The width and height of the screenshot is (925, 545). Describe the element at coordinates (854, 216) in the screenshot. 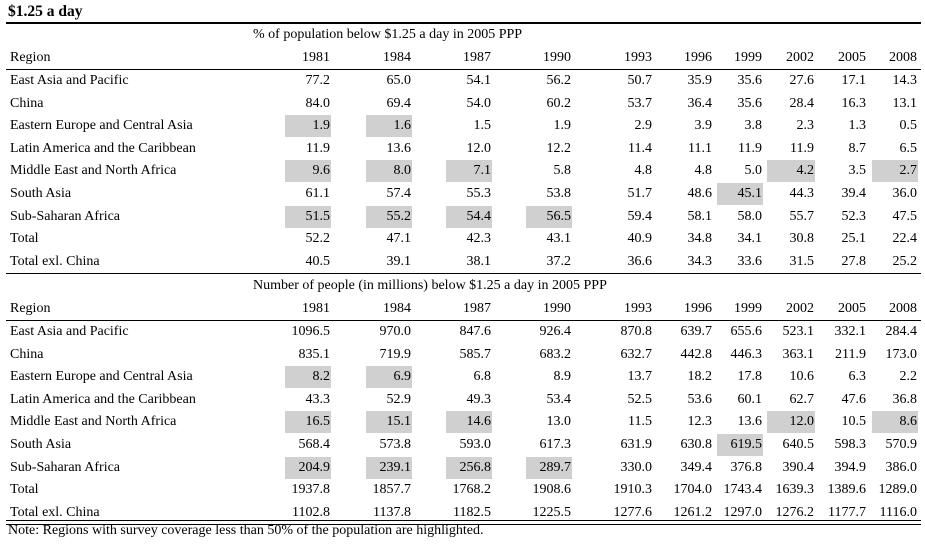

I see `value-cell: 52.3` at that location.